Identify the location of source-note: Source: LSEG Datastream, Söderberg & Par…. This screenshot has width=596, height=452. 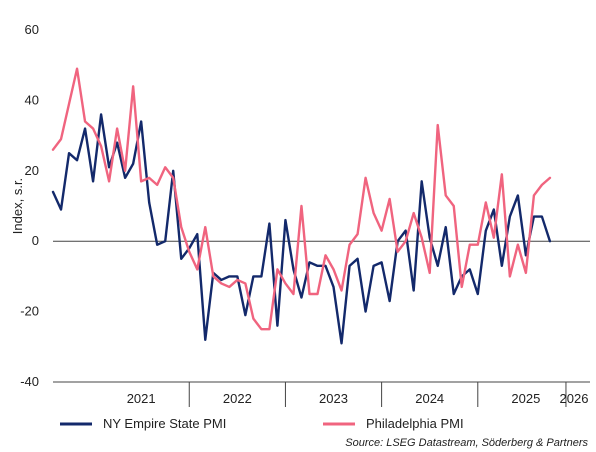
(466, 443).